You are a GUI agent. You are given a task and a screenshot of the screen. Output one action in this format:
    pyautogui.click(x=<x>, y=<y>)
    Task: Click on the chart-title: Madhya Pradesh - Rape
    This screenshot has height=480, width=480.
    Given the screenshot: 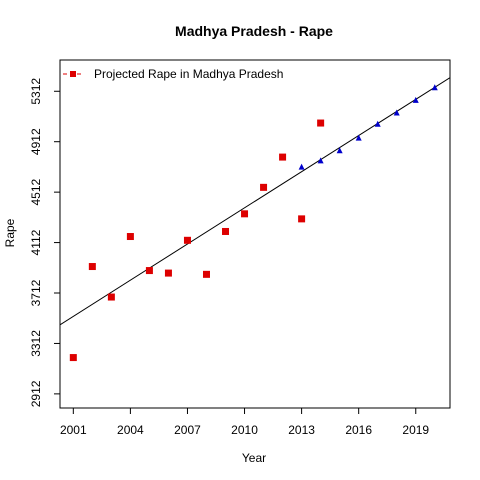 What is the action you would take?
    pyautogui.click(x=254, y=31)
    